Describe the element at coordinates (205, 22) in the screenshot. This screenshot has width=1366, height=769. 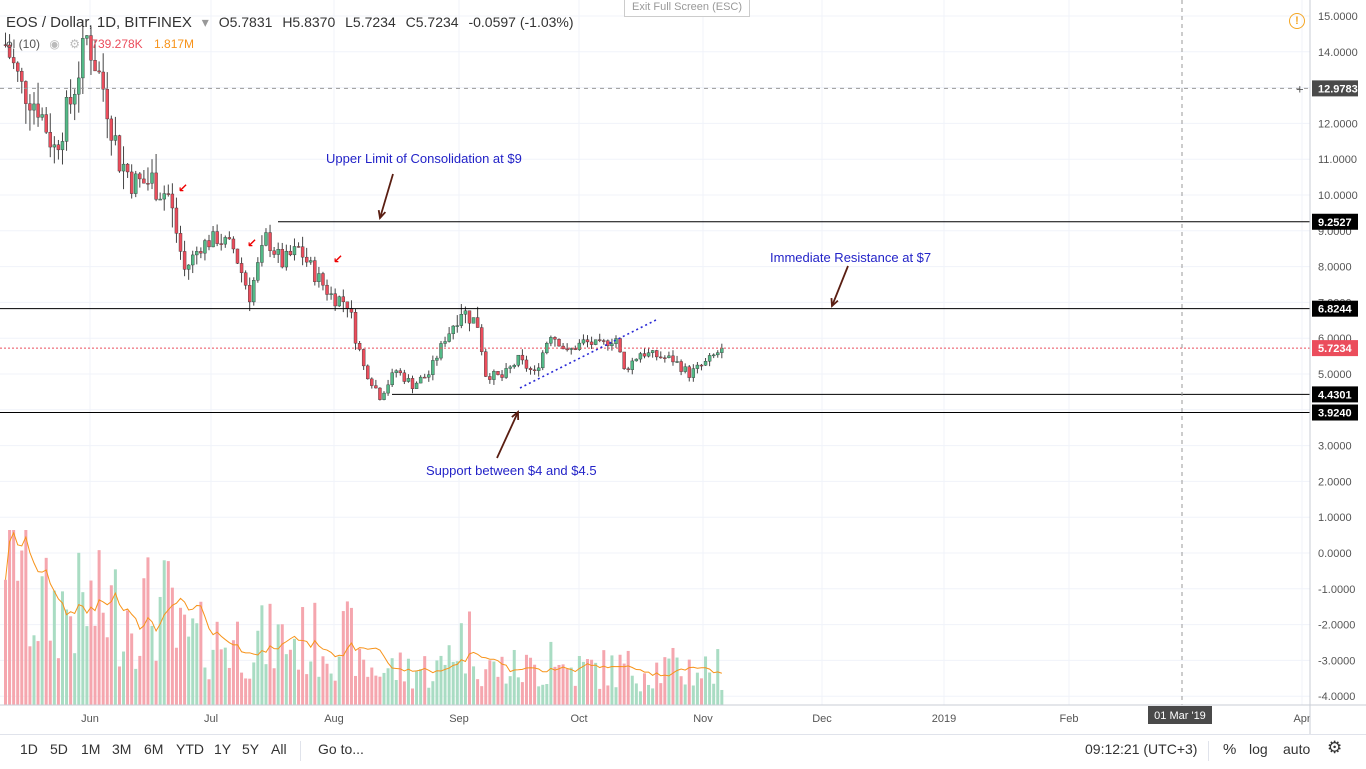
I see `chevron-down-icon: ▾` at that location.